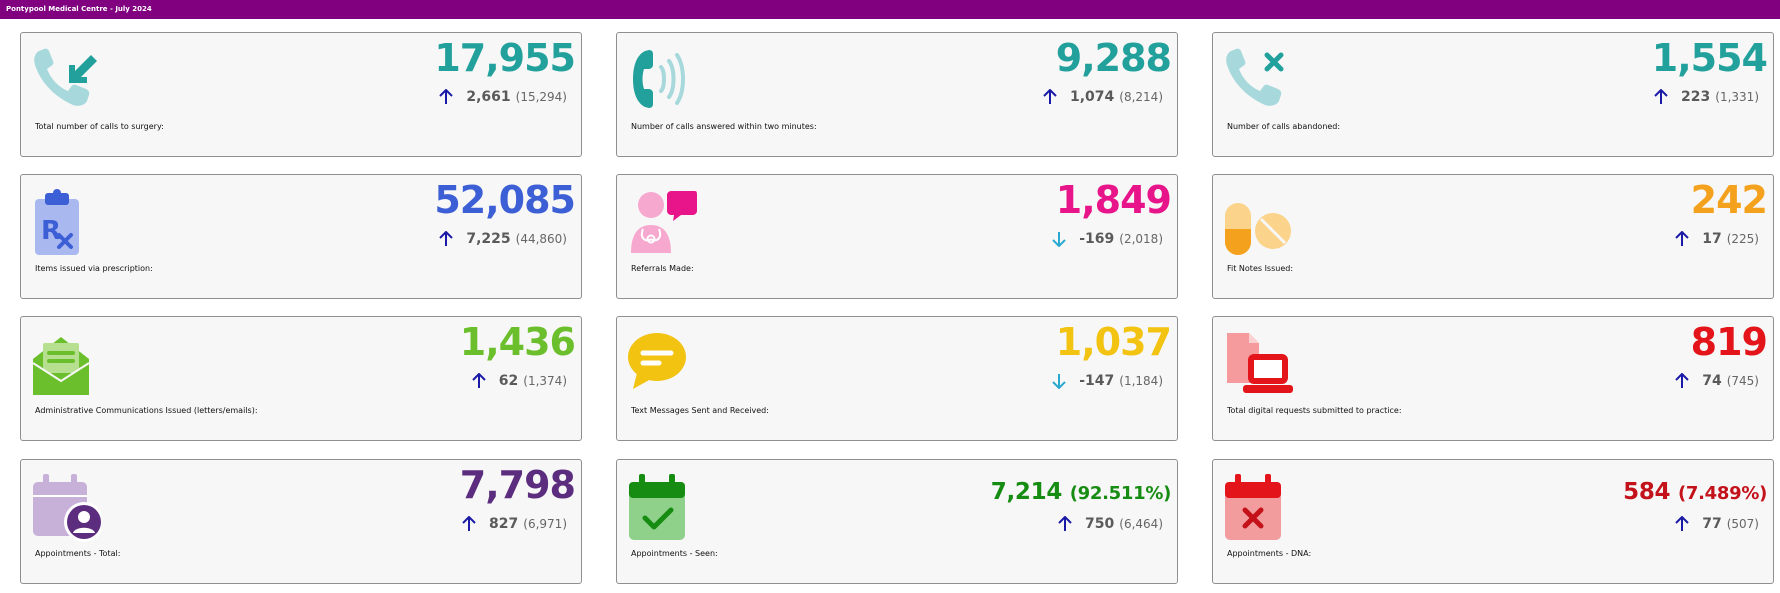  I want to click on change-value: 17, so click(1712, 239).